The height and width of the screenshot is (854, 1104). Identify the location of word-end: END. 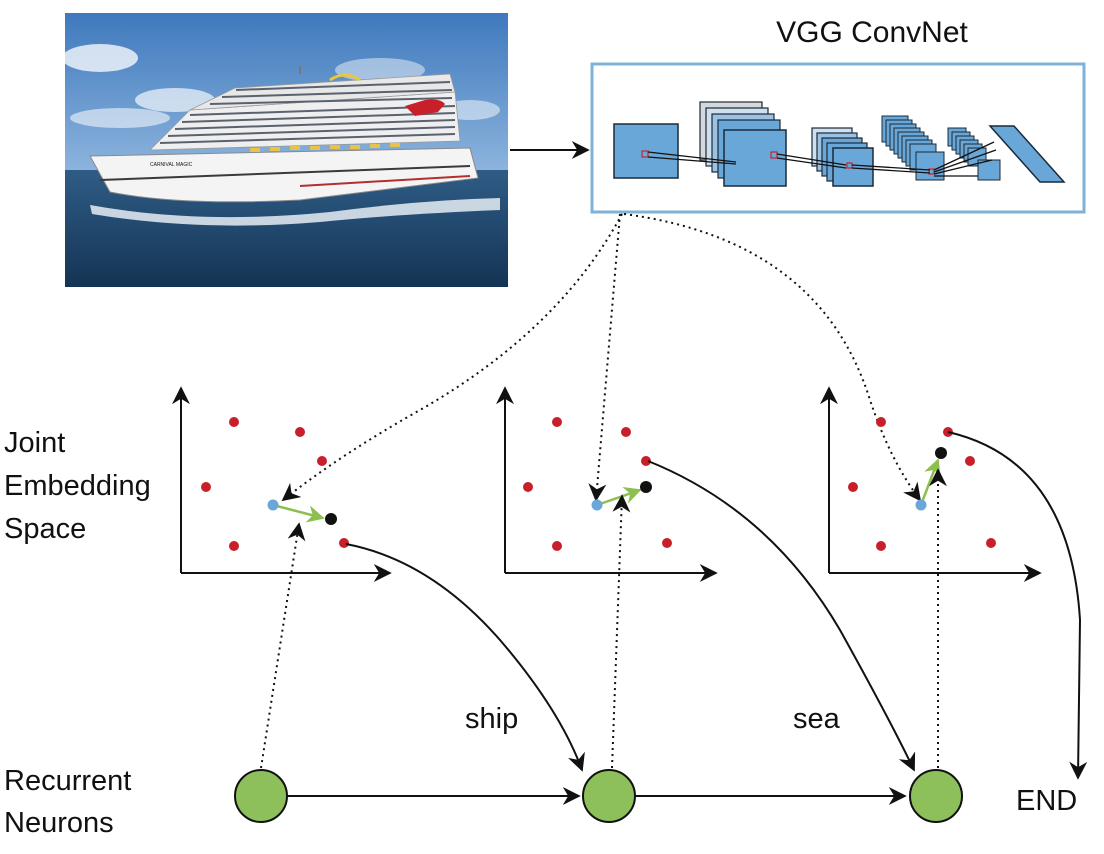
(1046, 801).